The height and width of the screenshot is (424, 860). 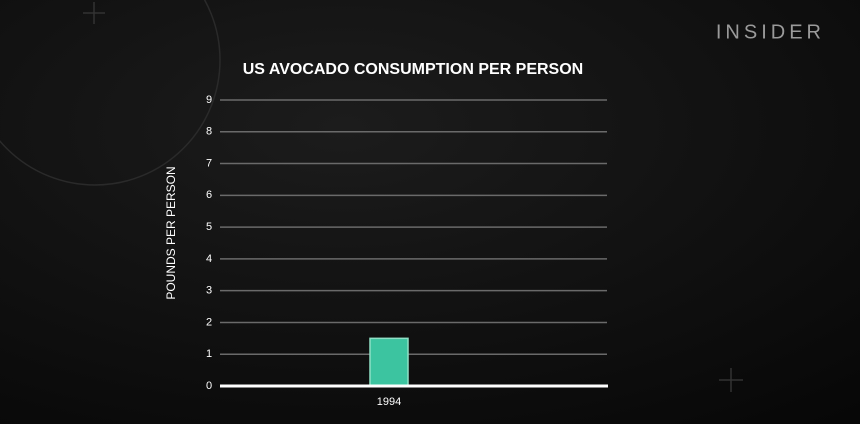 I want to click on chart-title: US AVOCADO CONSUMPTION PER PERSON, so click(x=413, y=69).